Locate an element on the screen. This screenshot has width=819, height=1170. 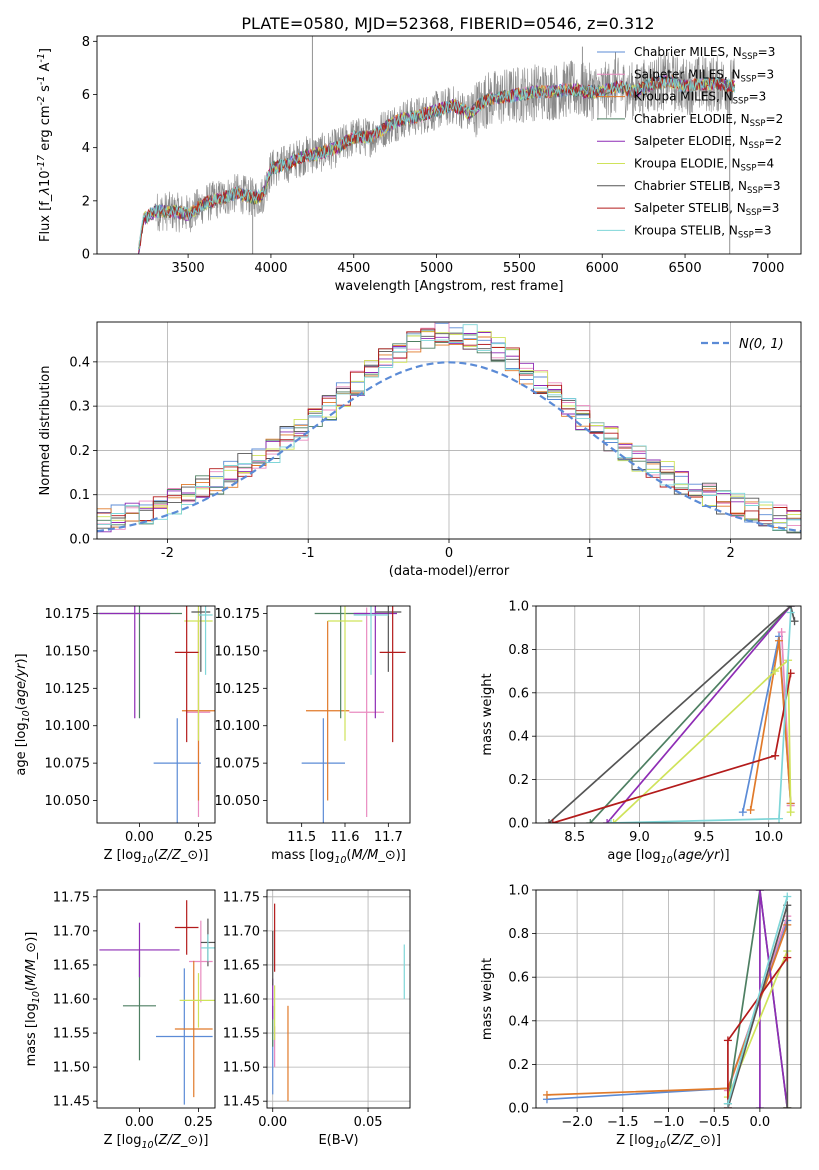
x-axis-label: (data-model)/error is located at coordinates (449, 571).